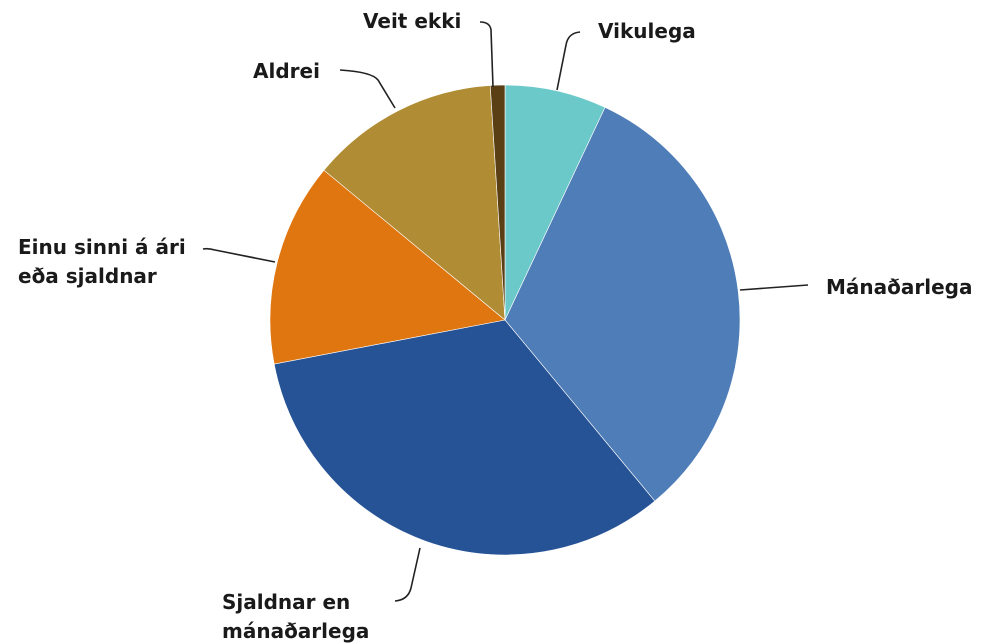 Image resolution: width=987 pixels, height=644 pixels. Describe the element at coordinates (102, 261) in the screenshot. I see `slice-label: Einu sinni á ári eða sjaldnar` at that location.